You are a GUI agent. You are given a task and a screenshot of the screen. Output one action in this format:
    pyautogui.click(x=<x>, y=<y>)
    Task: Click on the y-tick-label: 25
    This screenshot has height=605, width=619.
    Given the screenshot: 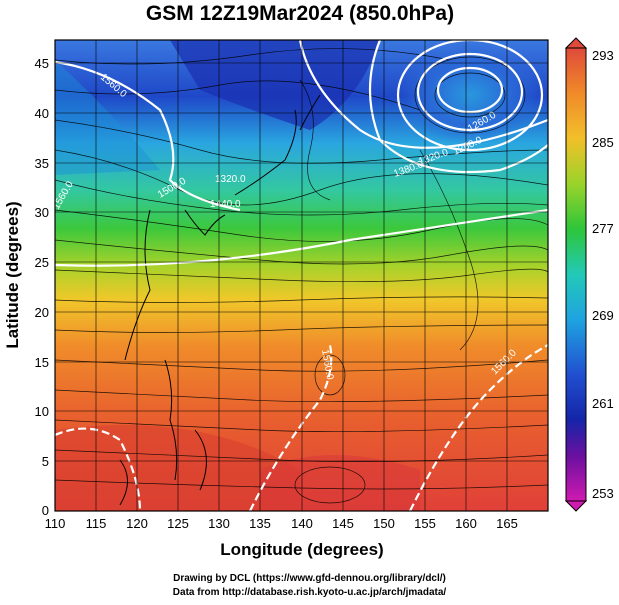 What is the action you would take?
    pyautogui.click(x=42, y=262)
    